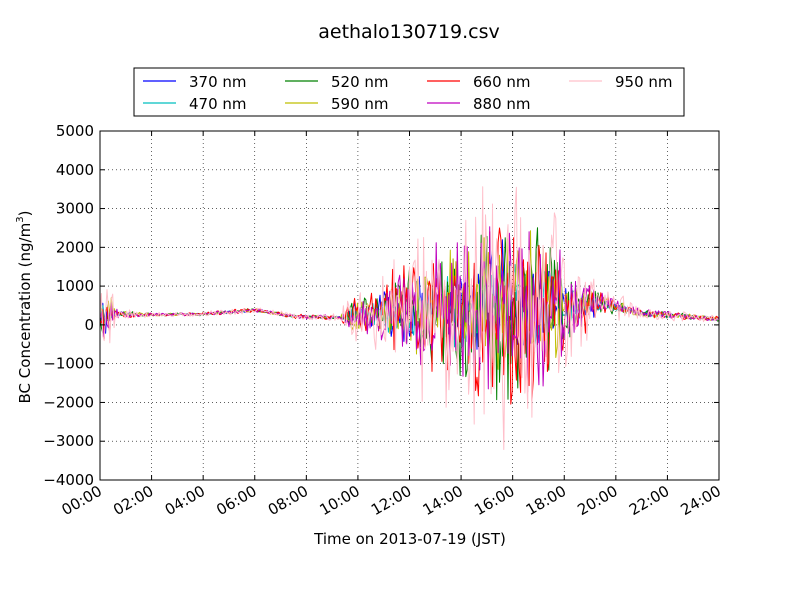 The width and height of the screenshot is (800, 600). Describe the element at coordinates (502, 82) in the screenshot. I see `legend-label: 660 nm` at that location.